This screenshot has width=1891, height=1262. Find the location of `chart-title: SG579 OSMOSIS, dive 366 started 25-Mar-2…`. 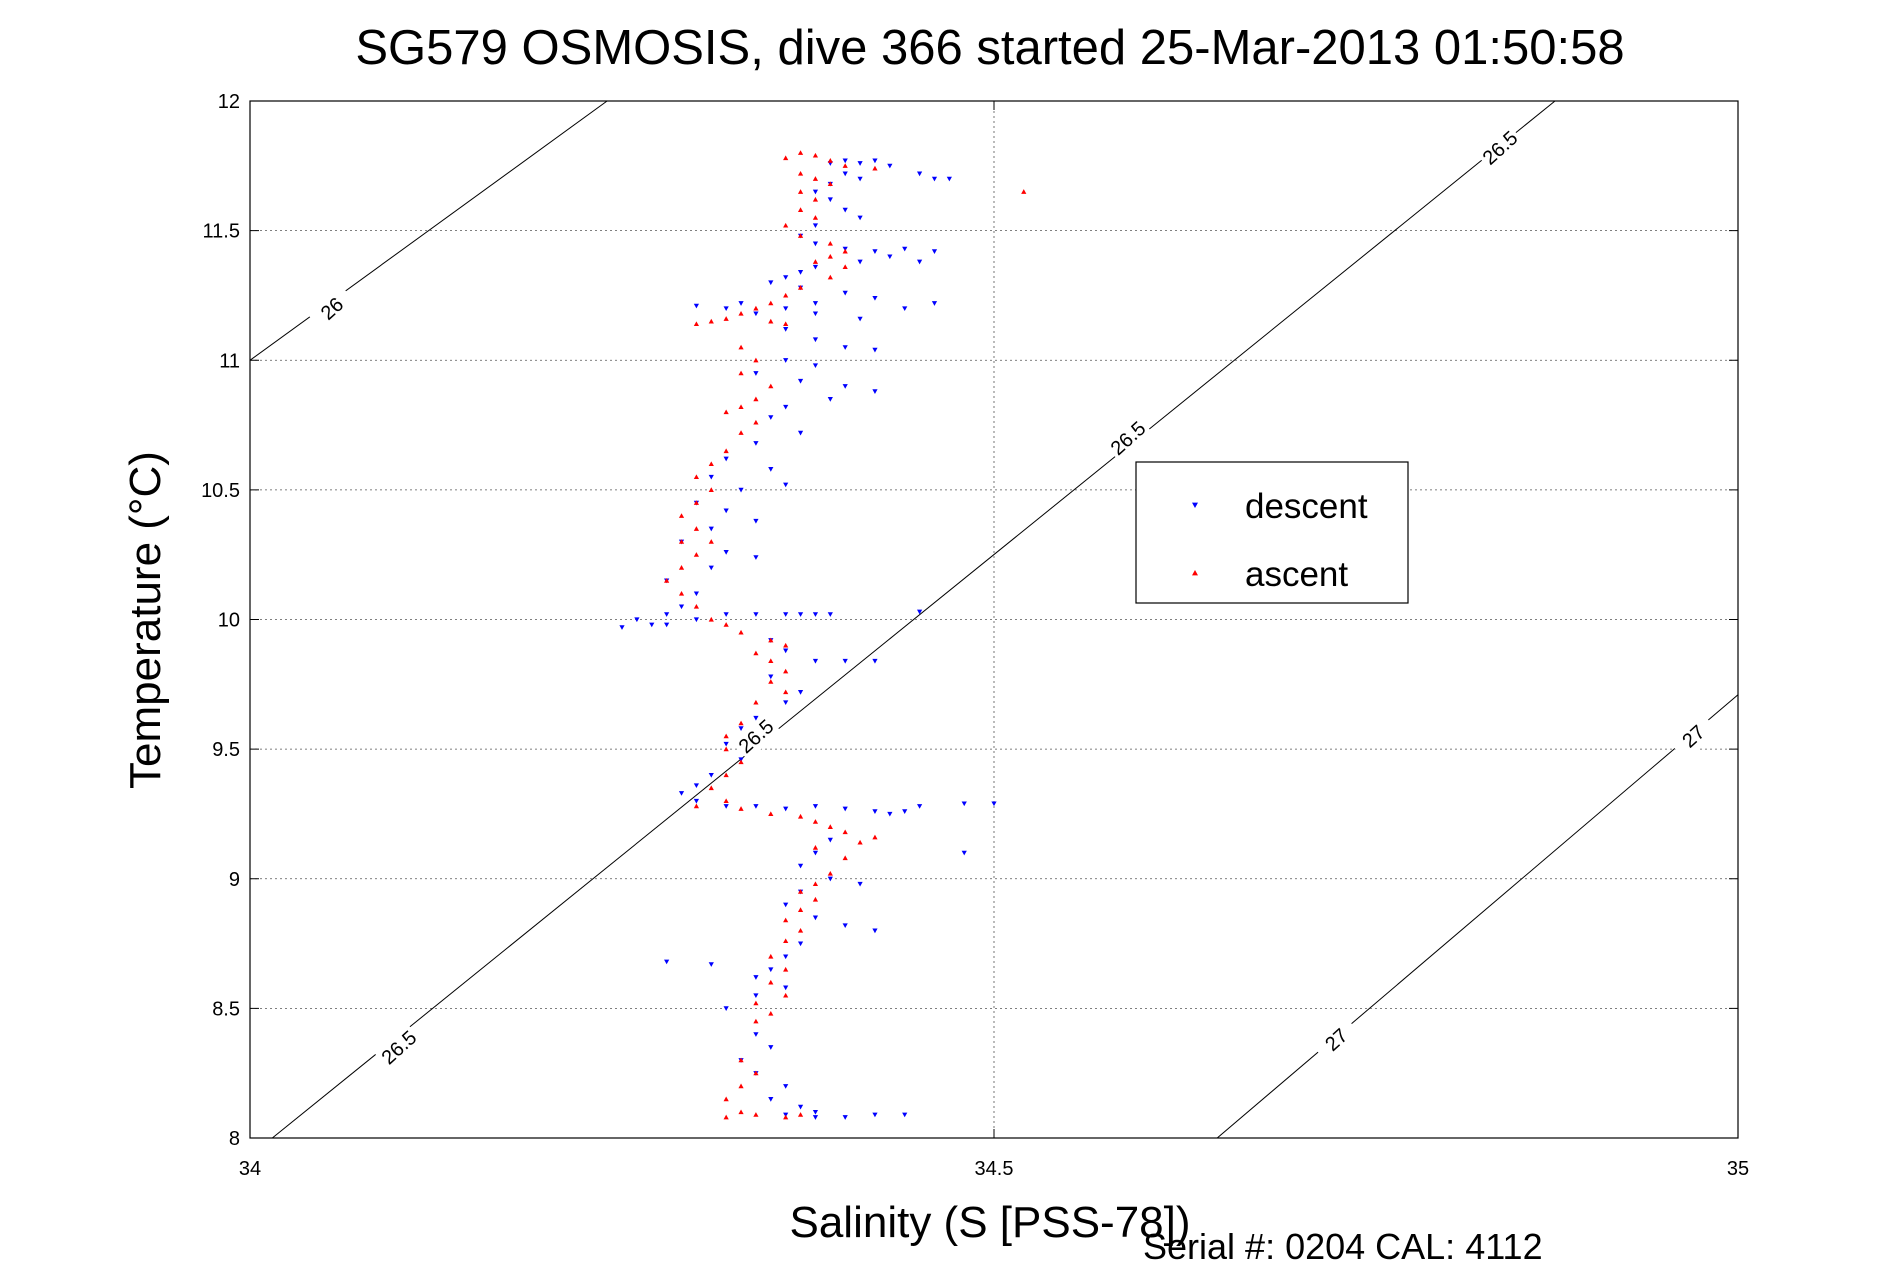

chart-title: SG579 OSMOSIS, dive 366 started 25-Mar-2… is located at coordinates (989, 48).